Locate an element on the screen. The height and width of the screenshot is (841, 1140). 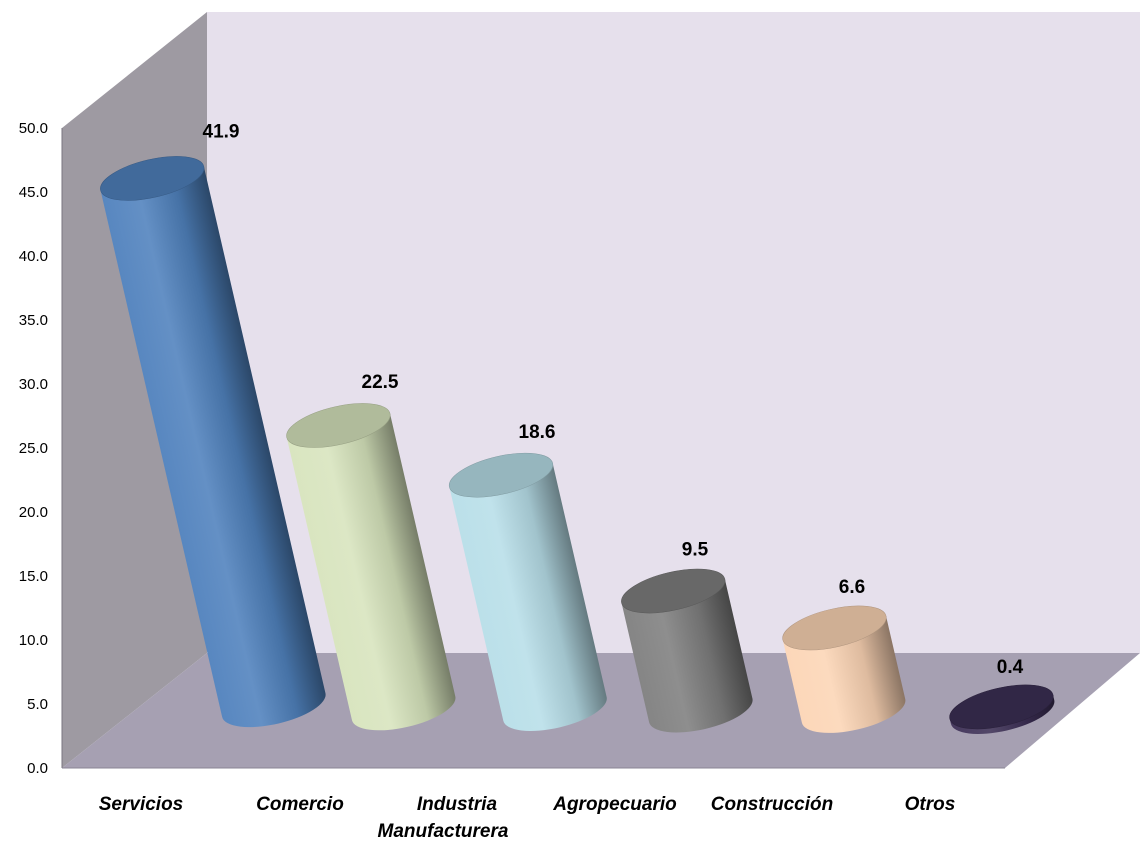
data-label: 0.4 is located at coordinates (1010, 667).